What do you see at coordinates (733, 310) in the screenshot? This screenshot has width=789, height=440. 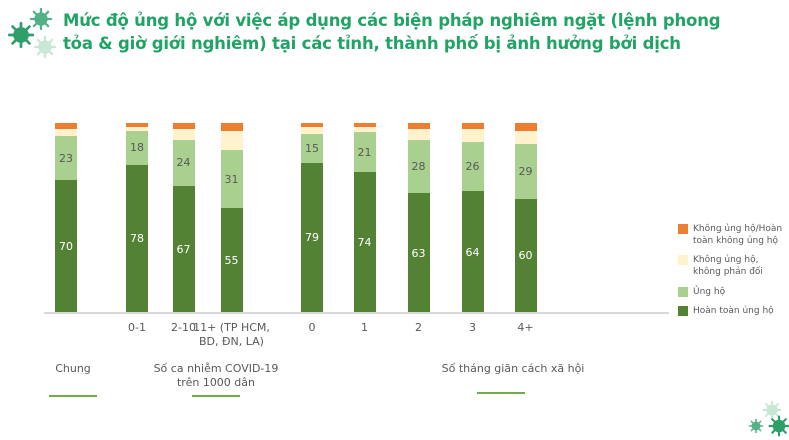 I see `legend-label: Hoàn toàn ủng hộ` at bounding box center [733, 310].